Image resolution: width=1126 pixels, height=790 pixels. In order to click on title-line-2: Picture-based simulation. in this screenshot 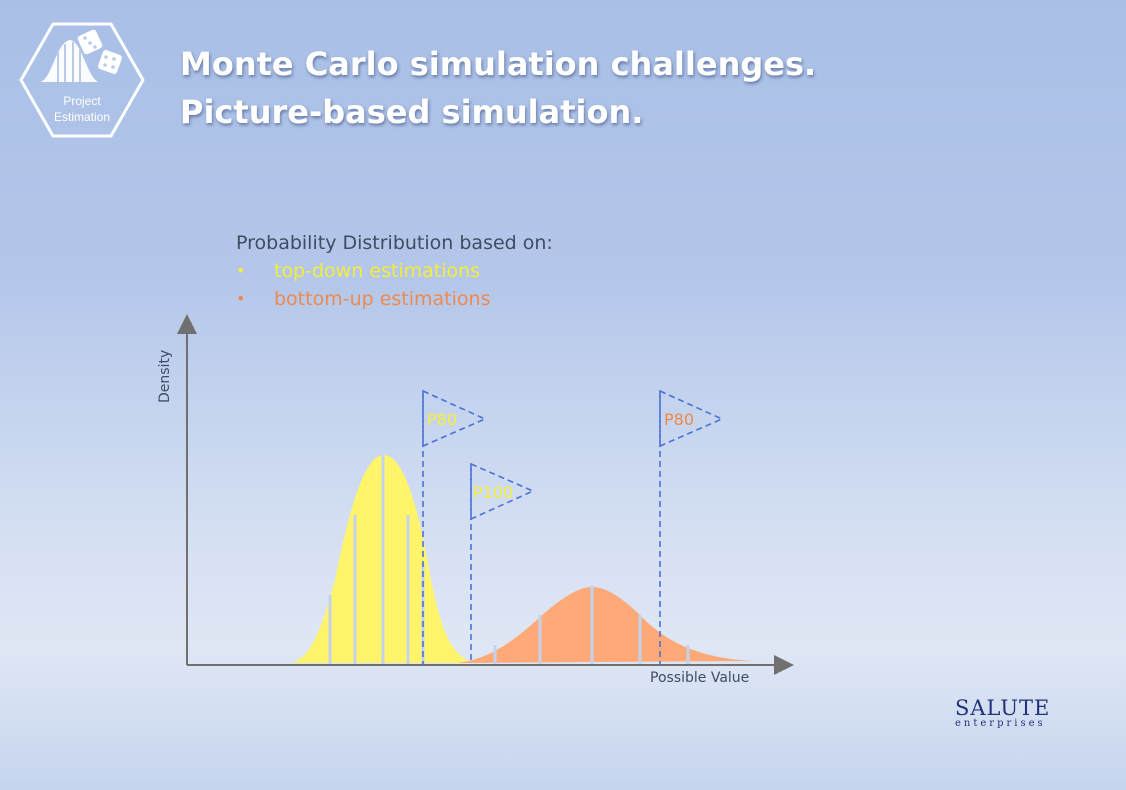, I will do `click(412, 112)`.